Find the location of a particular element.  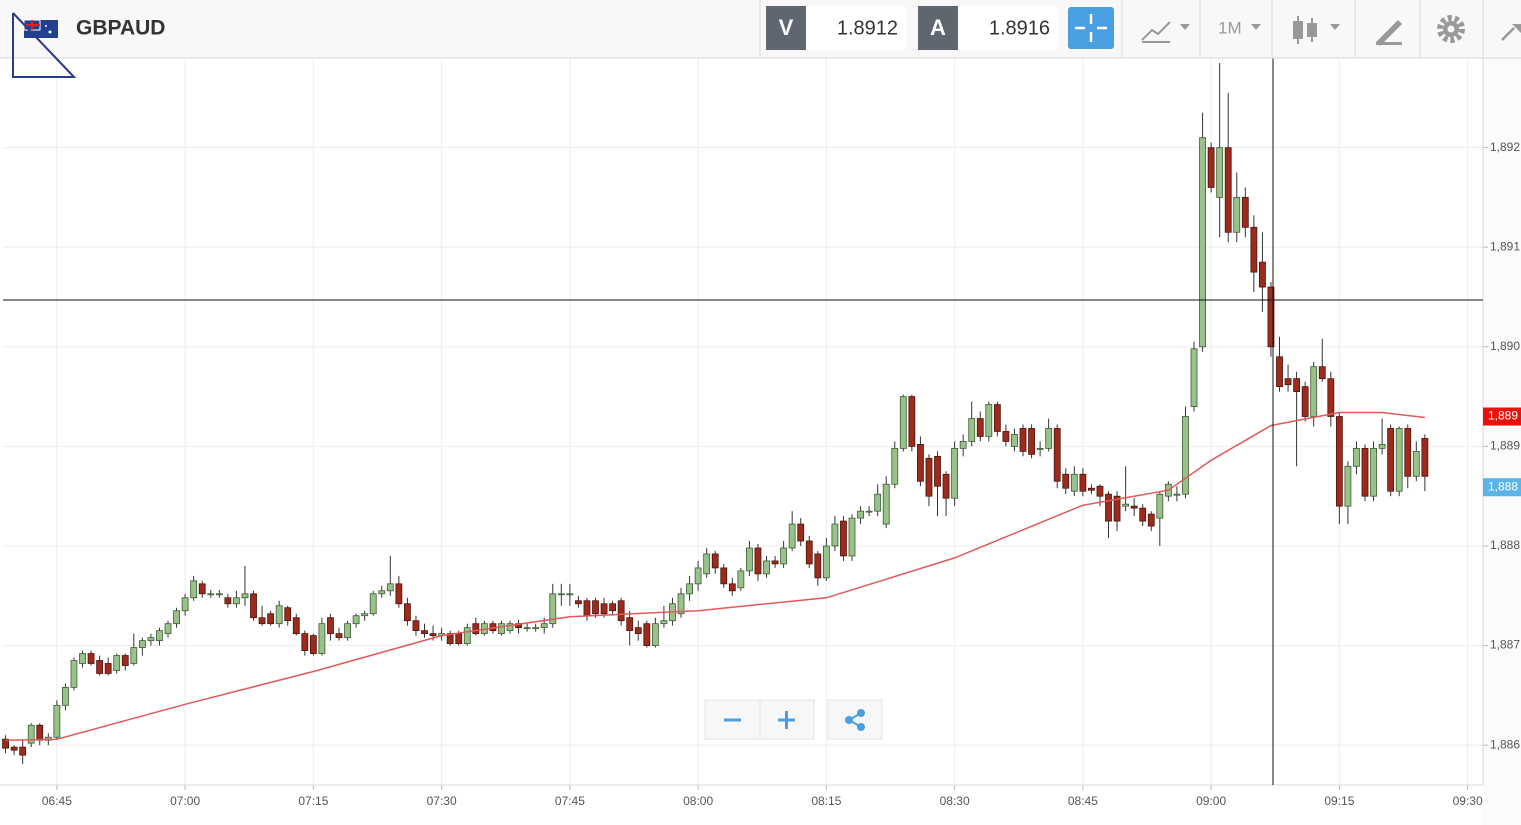

ask-label: A is located at coordinates (938, 27).